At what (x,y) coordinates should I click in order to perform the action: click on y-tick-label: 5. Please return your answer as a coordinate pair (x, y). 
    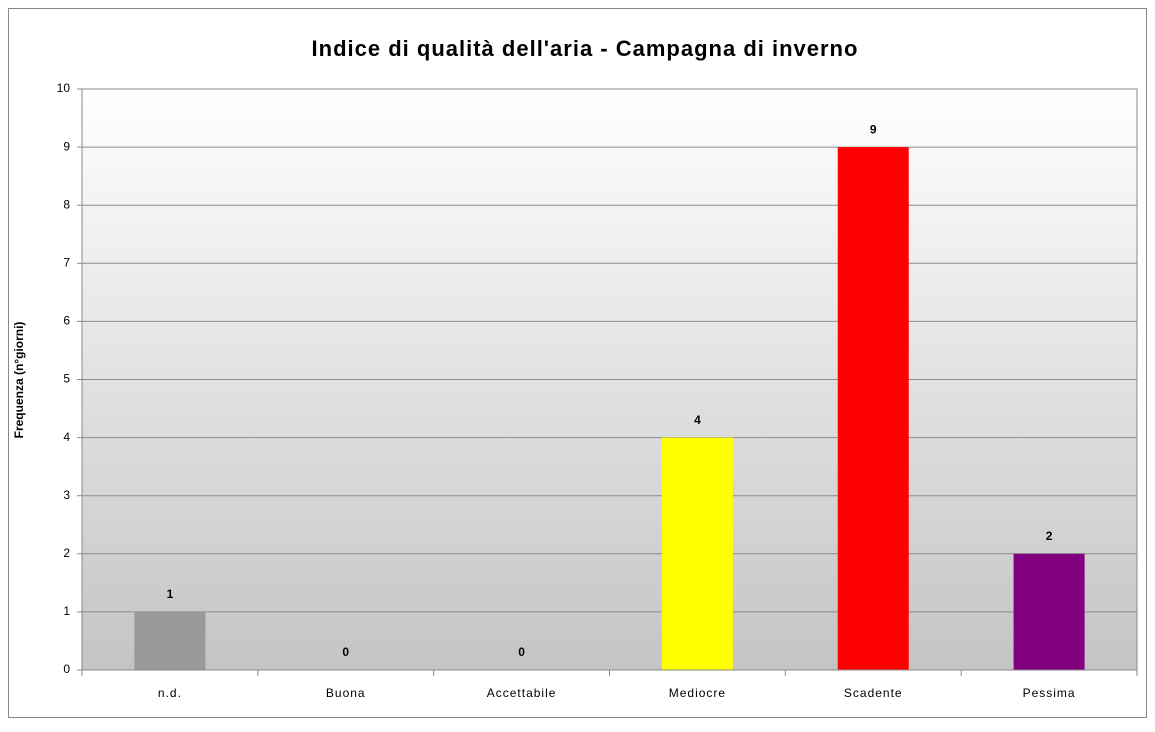
    Looking at the image, I should click on (66, 379).